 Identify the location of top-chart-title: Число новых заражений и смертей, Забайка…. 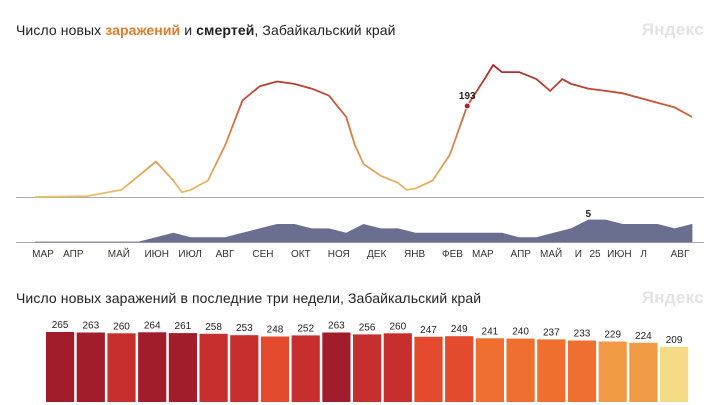
(206, 30).